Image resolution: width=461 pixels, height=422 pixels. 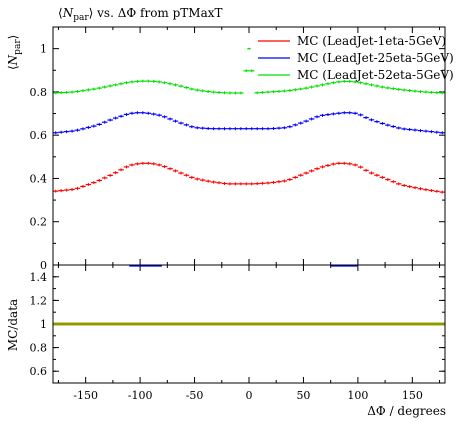 What do you see at coordinates (375, 58) in the screenshot?
I see `legend-label-series-2: MC (LeadJet-25eta-5GeV)` at bounding box center [375, 58].